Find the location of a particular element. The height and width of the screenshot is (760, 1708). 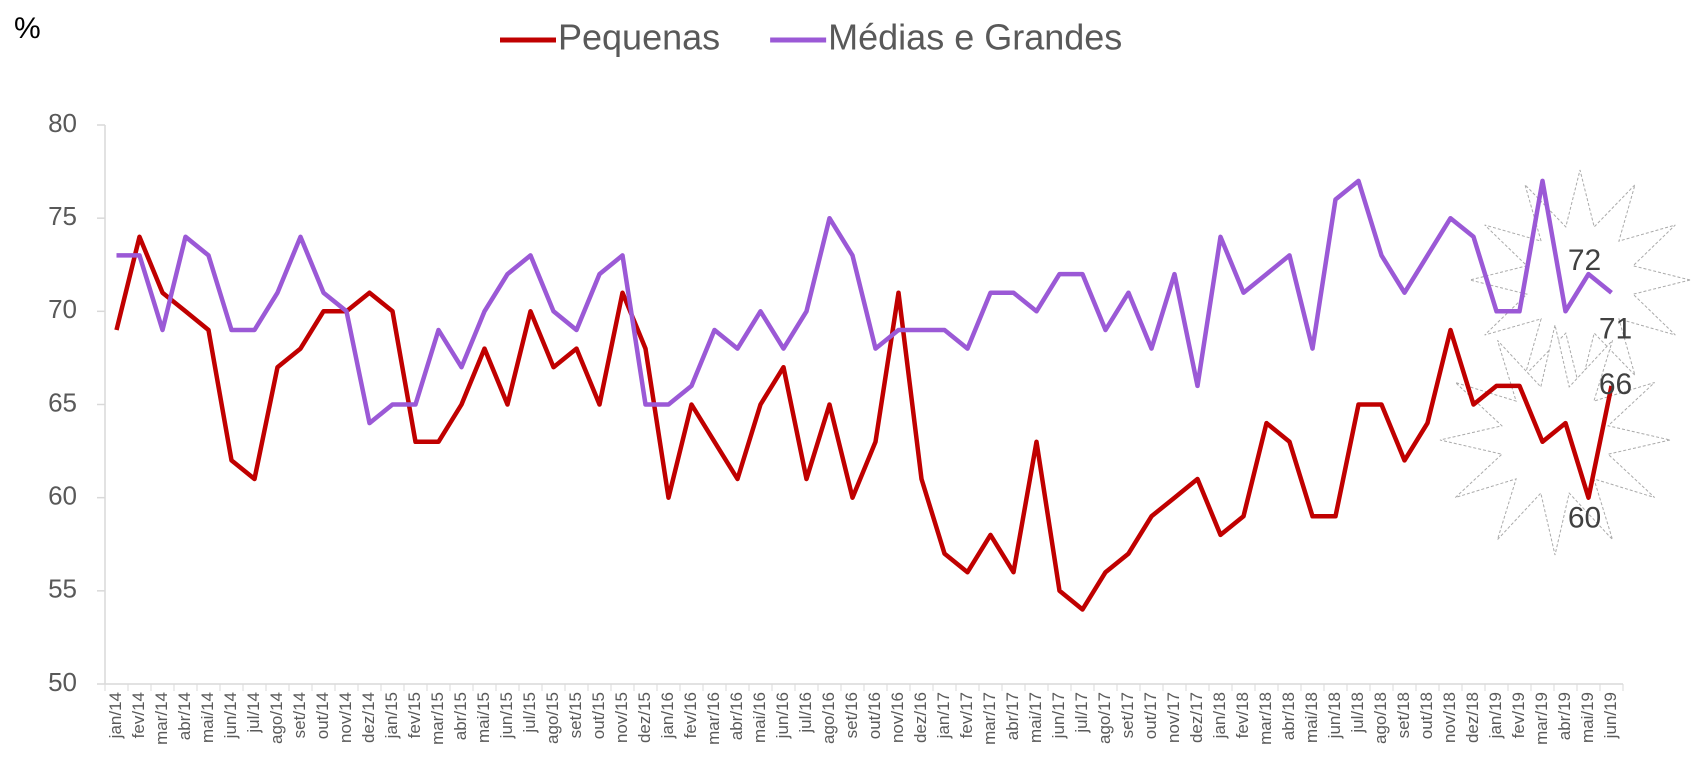

x-tick-label: jun/14 is located at coordinates (230, 715).